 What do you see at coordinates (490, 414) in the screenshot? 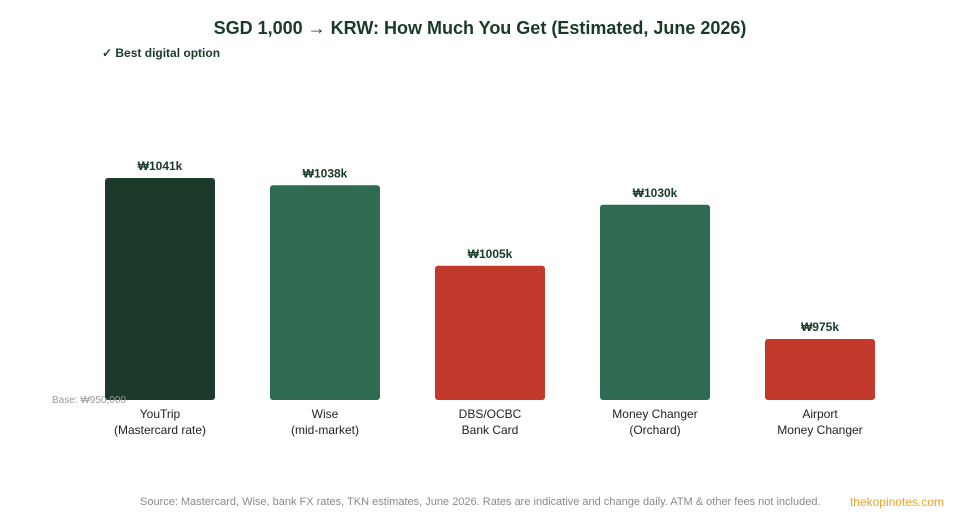
I see `category-label-2-line-0: DBS/OCBC` at bounding box center [490, 414].